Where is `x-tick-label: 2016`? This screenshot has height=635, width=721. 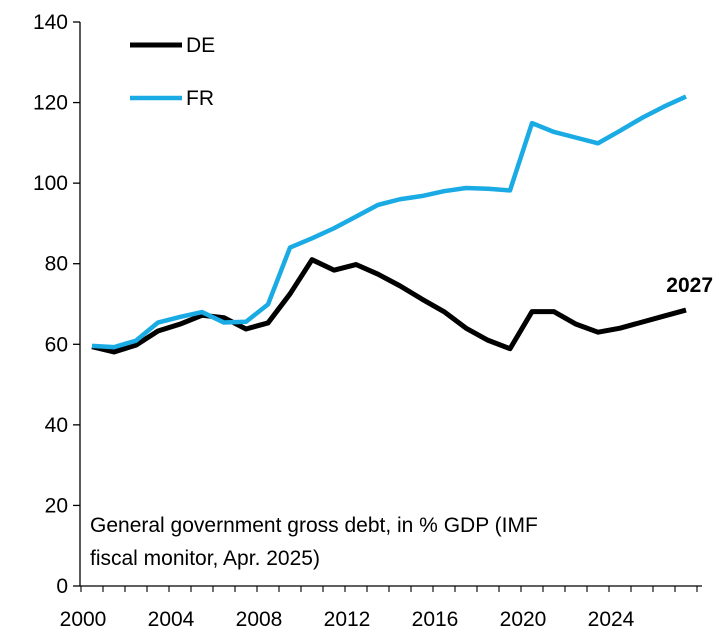
x-tick-label: 2016 is located at coordinates (435, 619).